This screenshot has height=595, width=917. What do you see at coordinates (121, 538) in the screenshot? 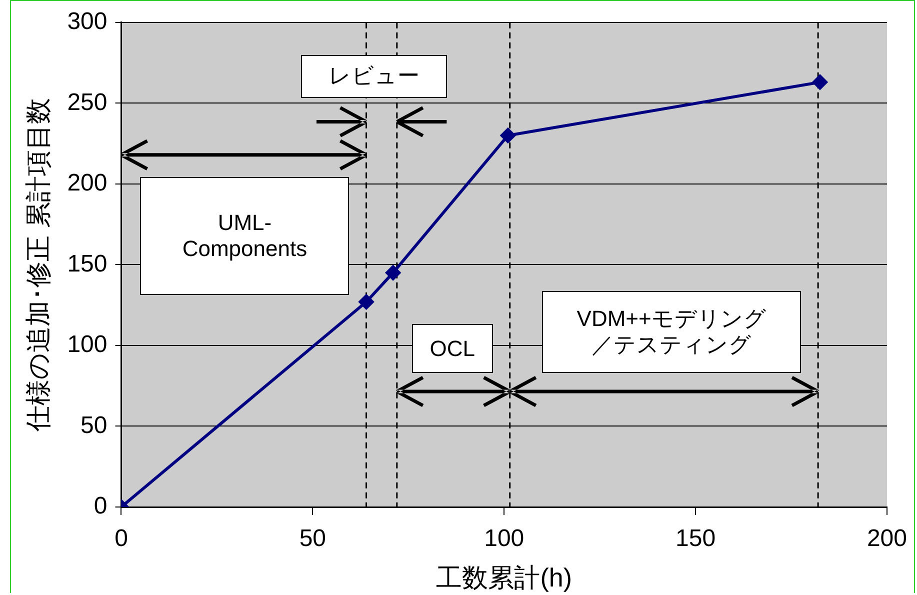
I see `x-tick-label: 0` at bounding box center [121, 538].